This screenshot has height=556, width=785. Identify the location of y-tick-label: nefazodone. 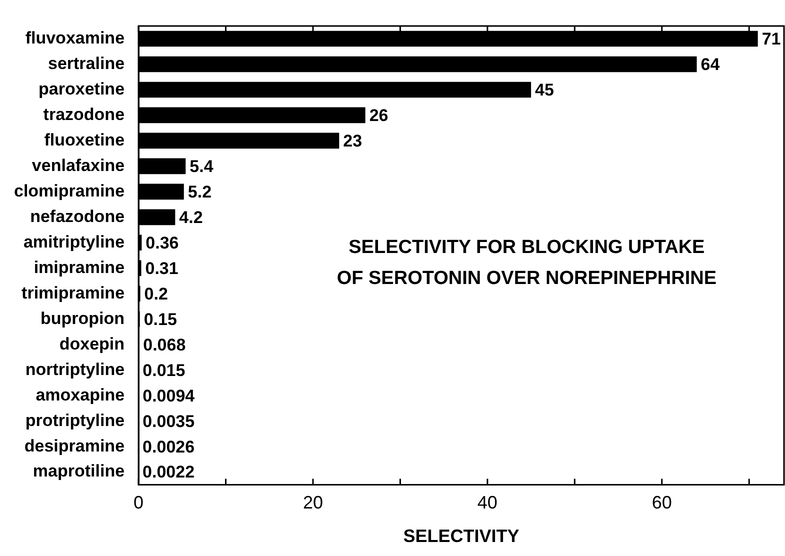
(77, 216).